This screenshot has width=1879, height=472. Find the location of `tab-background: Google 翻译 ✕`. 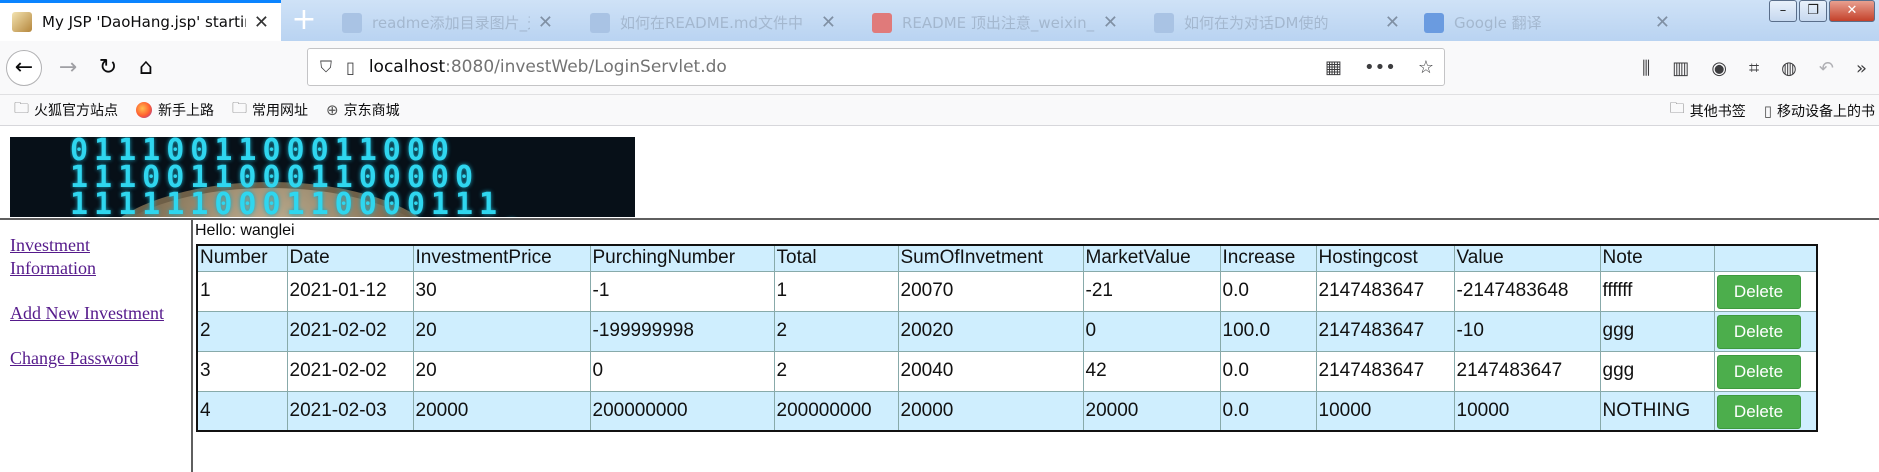

tab-background: Google 翻译 ✕ is located at coordinates (1547, 22).